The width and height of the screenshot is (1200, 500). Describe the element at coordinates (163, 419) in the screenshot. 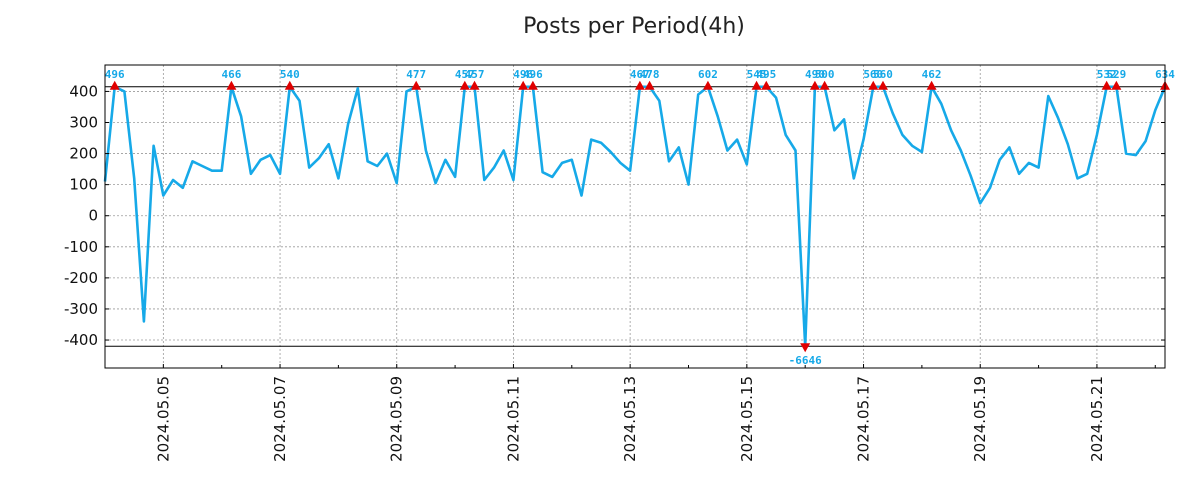

I see `x-tick-label: 2024.05.05` at that location.